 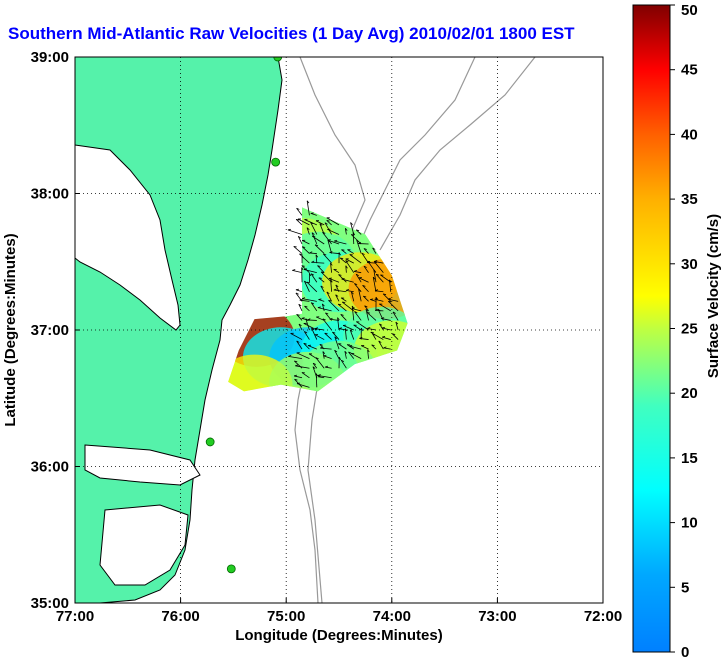 I want to click on y-axis: 35:00 36:00 37:00 38:00 39:00, so click(x=55, y=330).